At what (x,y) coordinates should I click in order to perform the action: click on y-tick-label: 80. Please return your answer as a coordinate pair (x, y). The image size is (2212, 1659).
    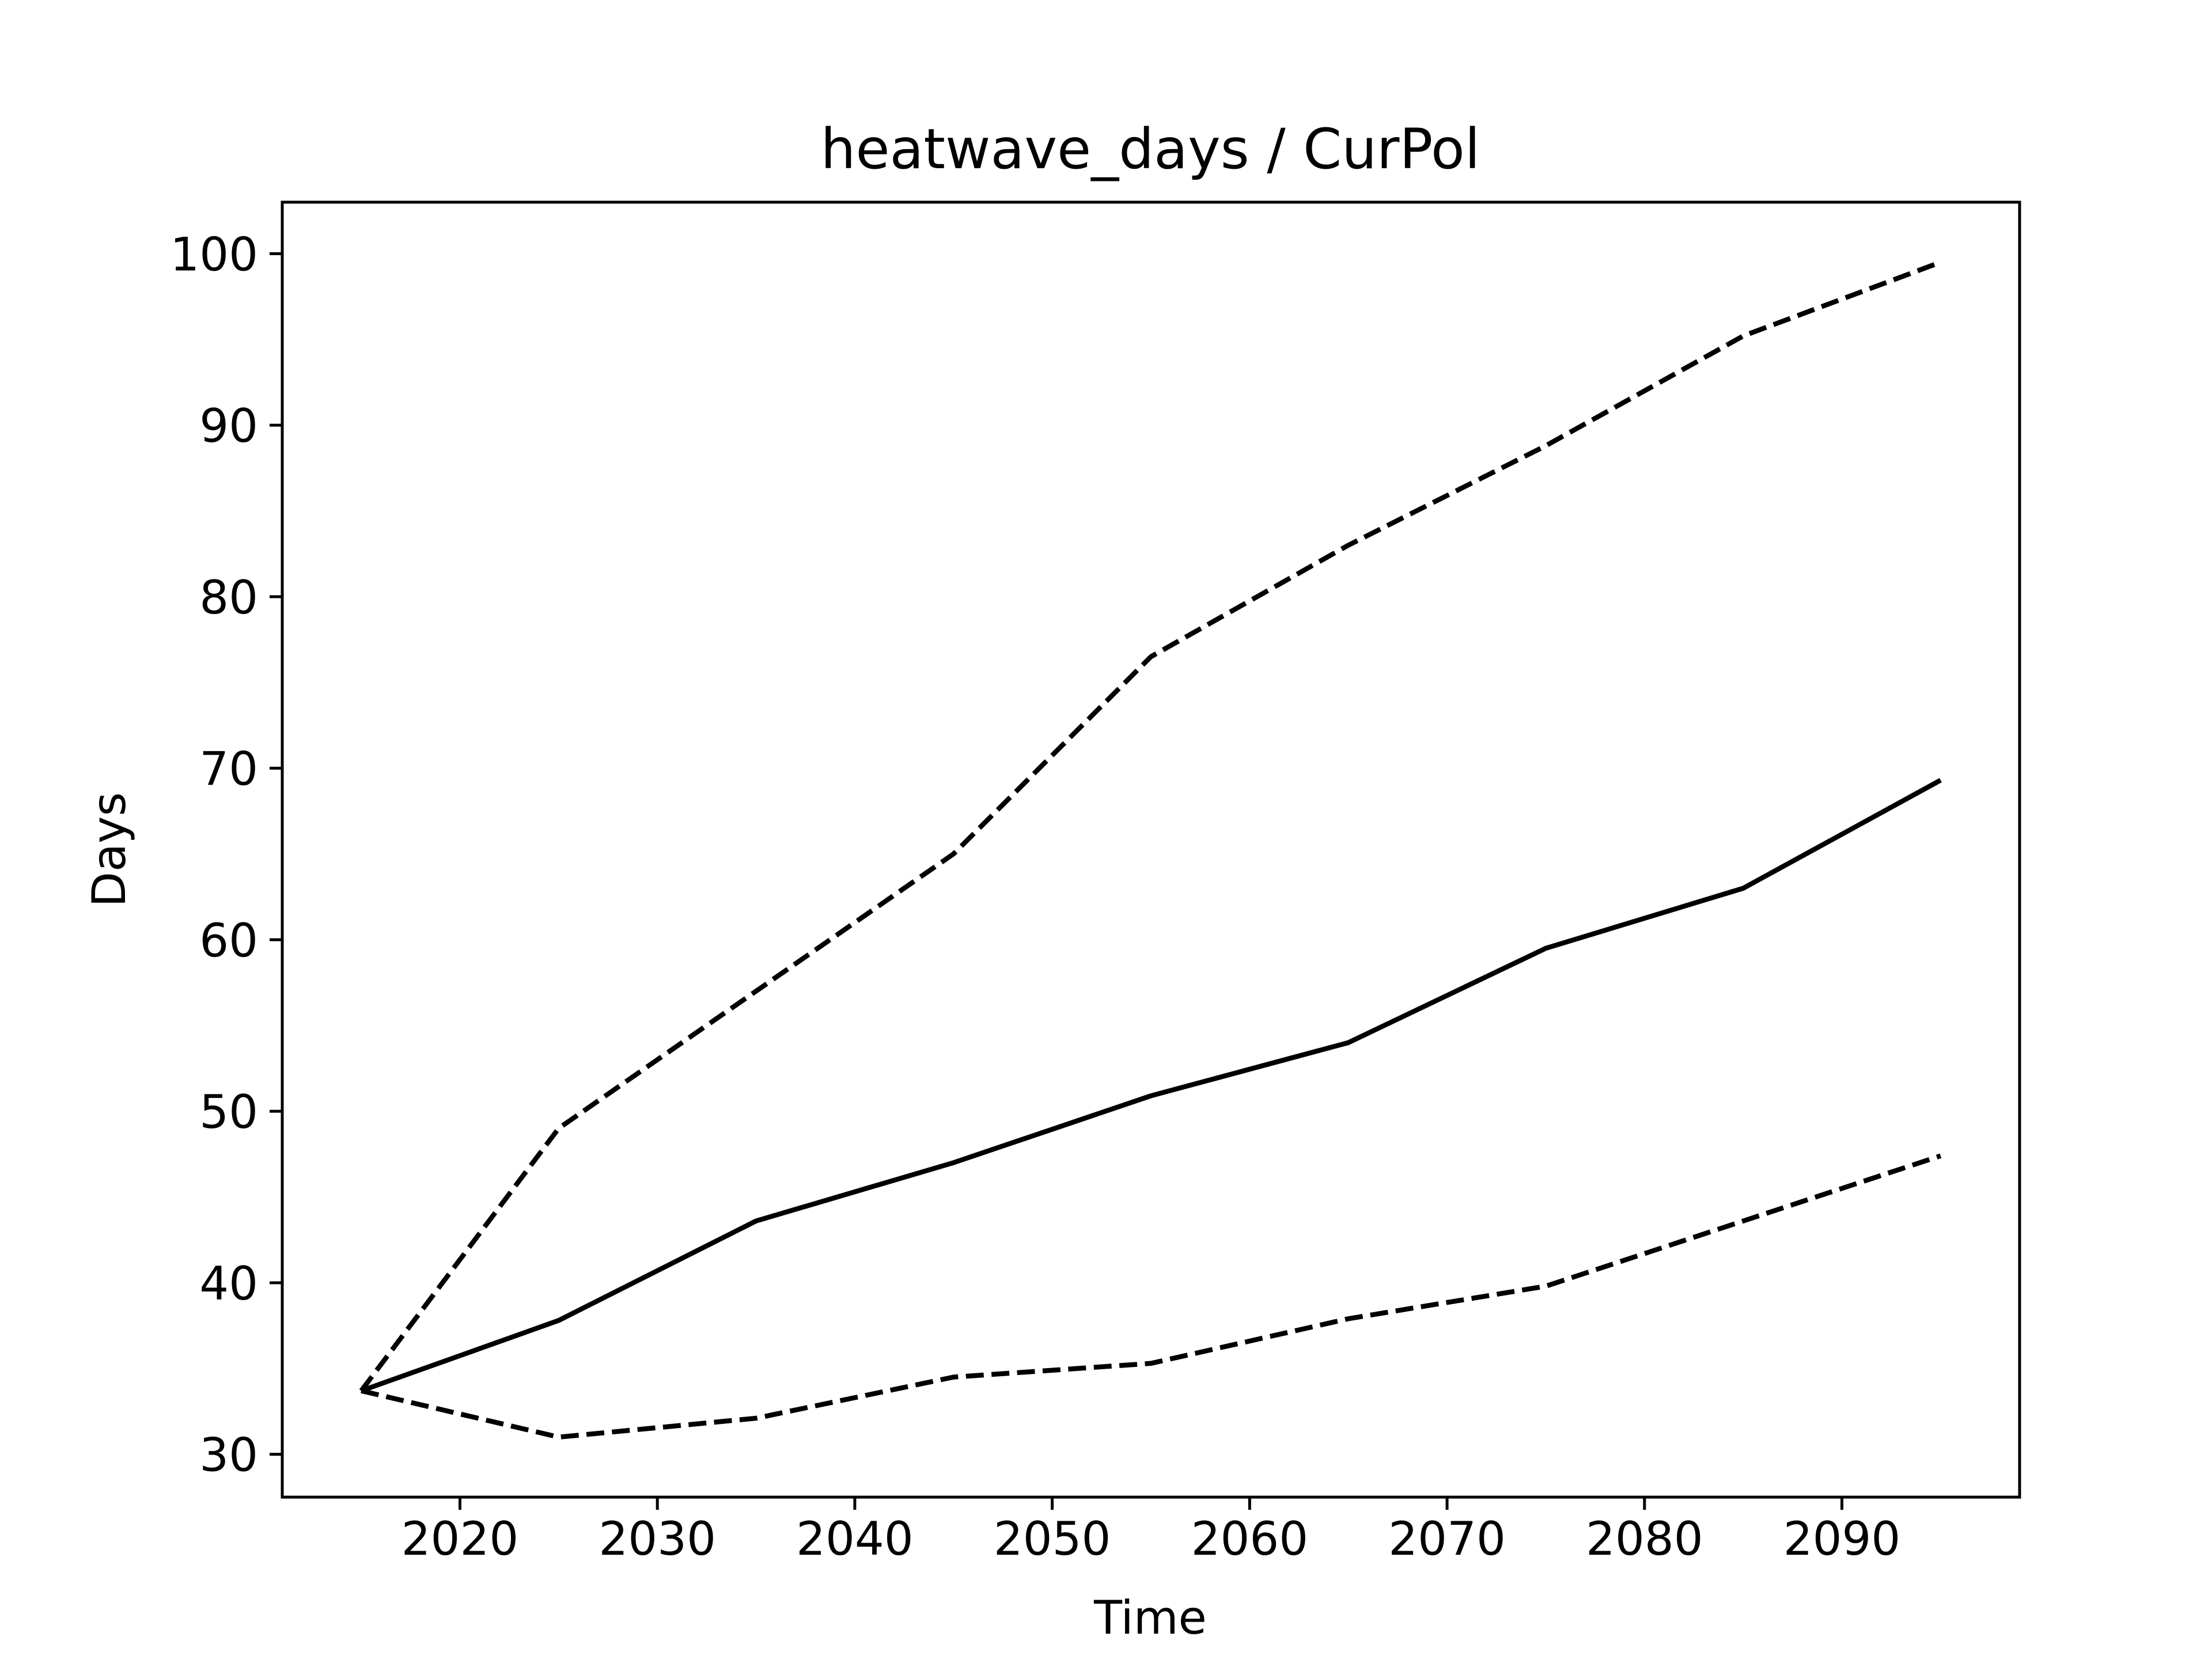
    Looking at the image, I should click on (228, 597).